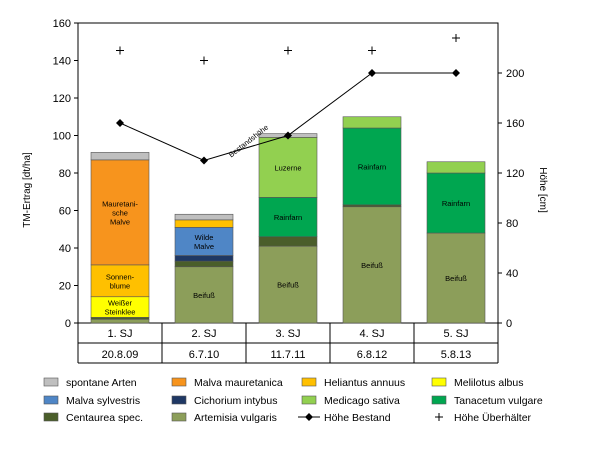 The width and height of the screenshot is (600, 450). I want to click on bar-segment-label: Wilde Malve, so click(204, 242).